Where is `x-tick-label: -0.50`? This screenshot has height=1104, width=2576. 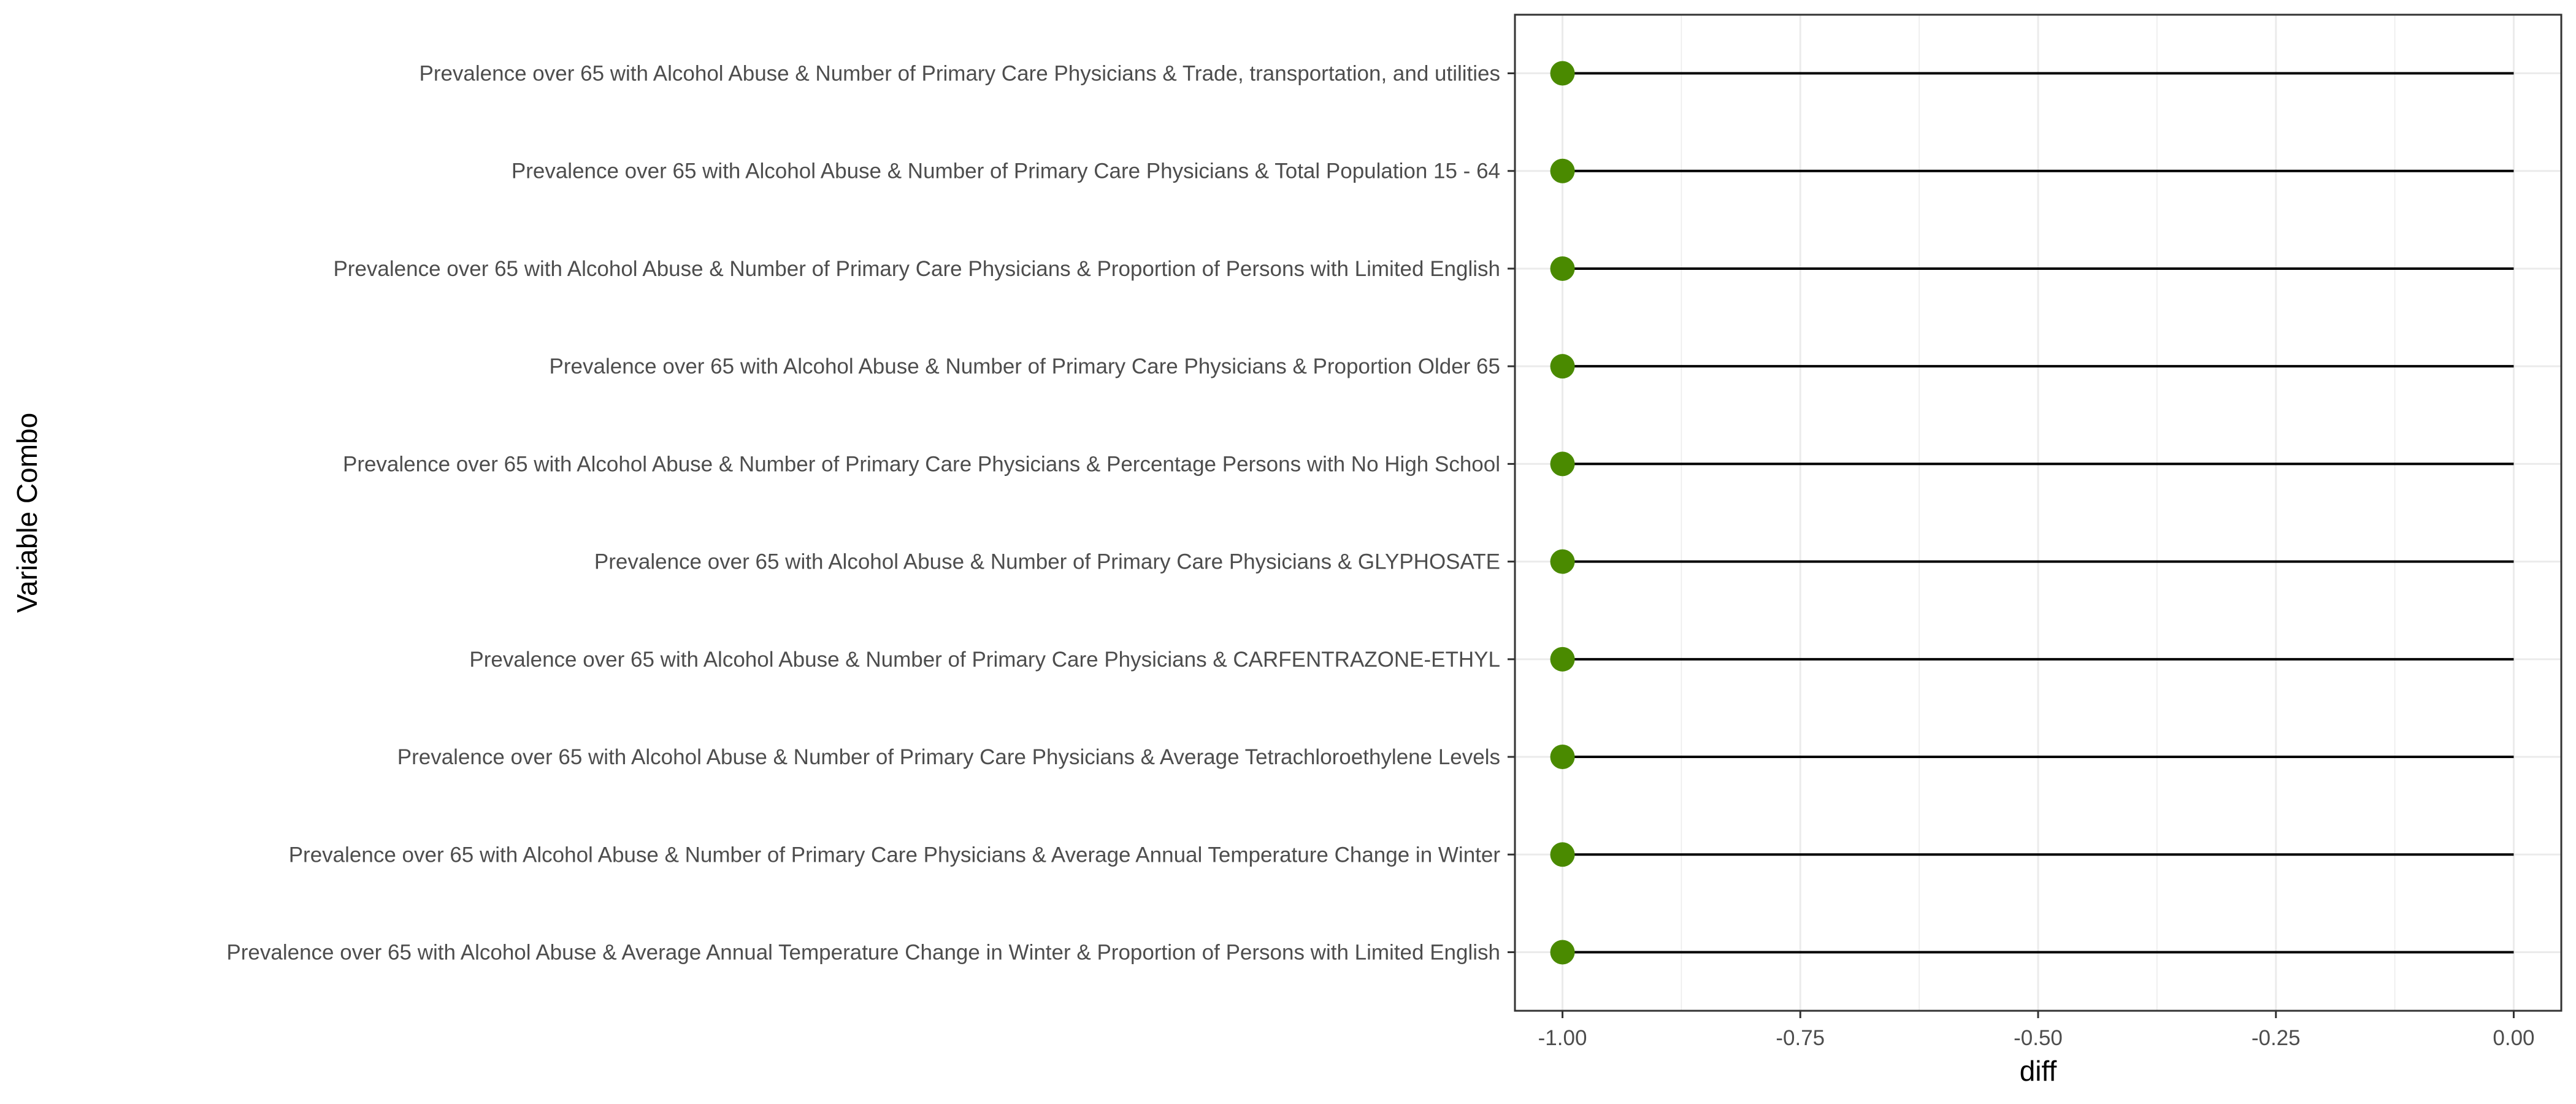
x-tick-label: -0.50 is located at coordinates (2038, 1038).